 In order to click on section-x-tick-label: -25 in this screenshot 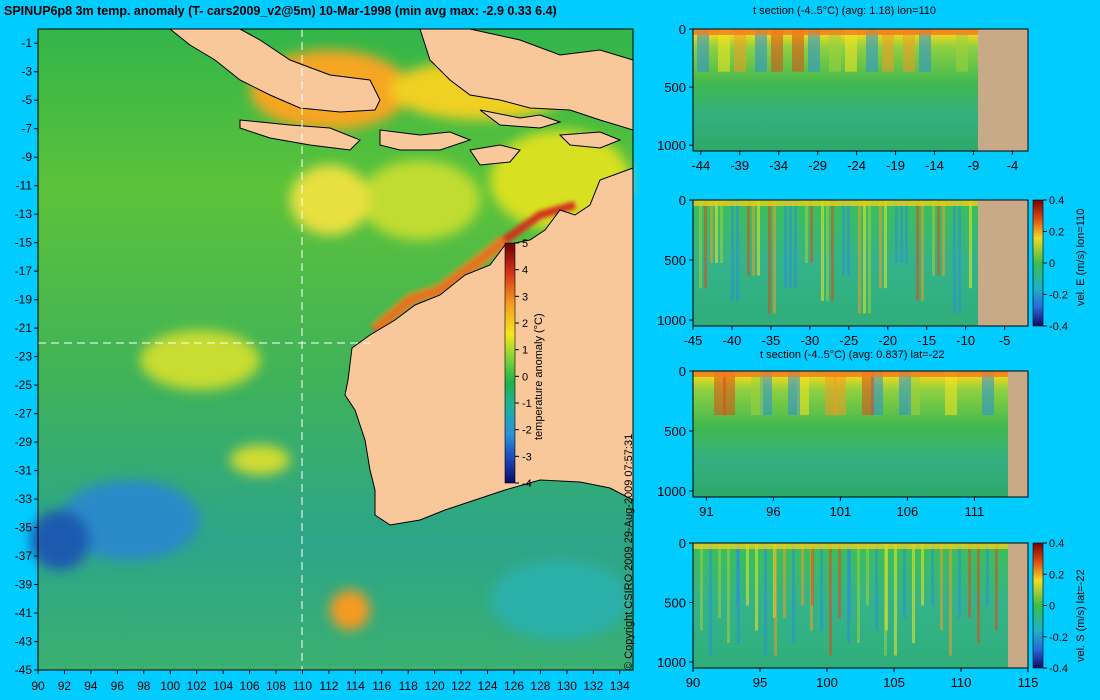, I will do `click(848, 340)`.